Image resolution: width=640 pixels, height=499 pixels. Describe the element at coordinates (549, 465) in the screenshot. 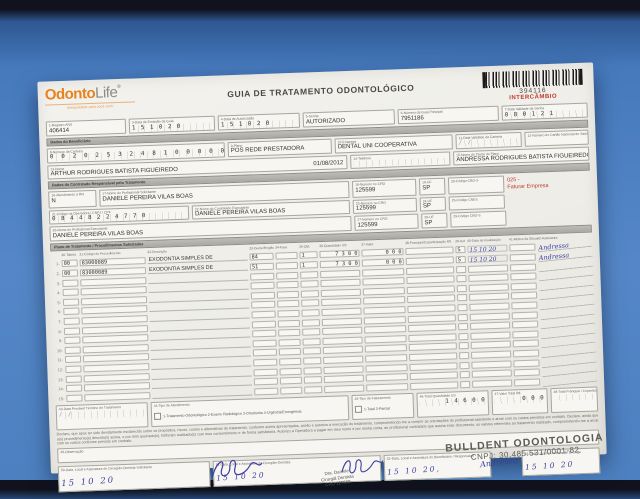

I see `handwritten-date: 15 10 20` at that location.